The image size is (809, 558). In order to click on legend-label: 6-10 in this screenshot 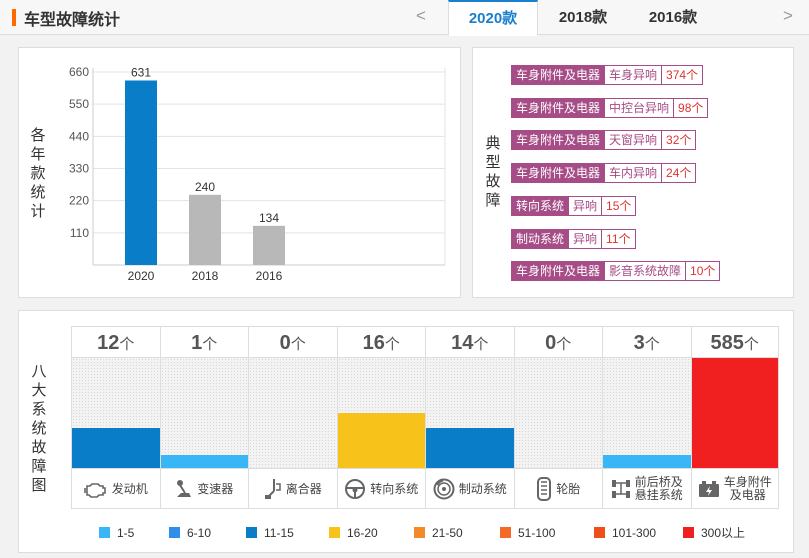, I will do `click(199, 532)`.